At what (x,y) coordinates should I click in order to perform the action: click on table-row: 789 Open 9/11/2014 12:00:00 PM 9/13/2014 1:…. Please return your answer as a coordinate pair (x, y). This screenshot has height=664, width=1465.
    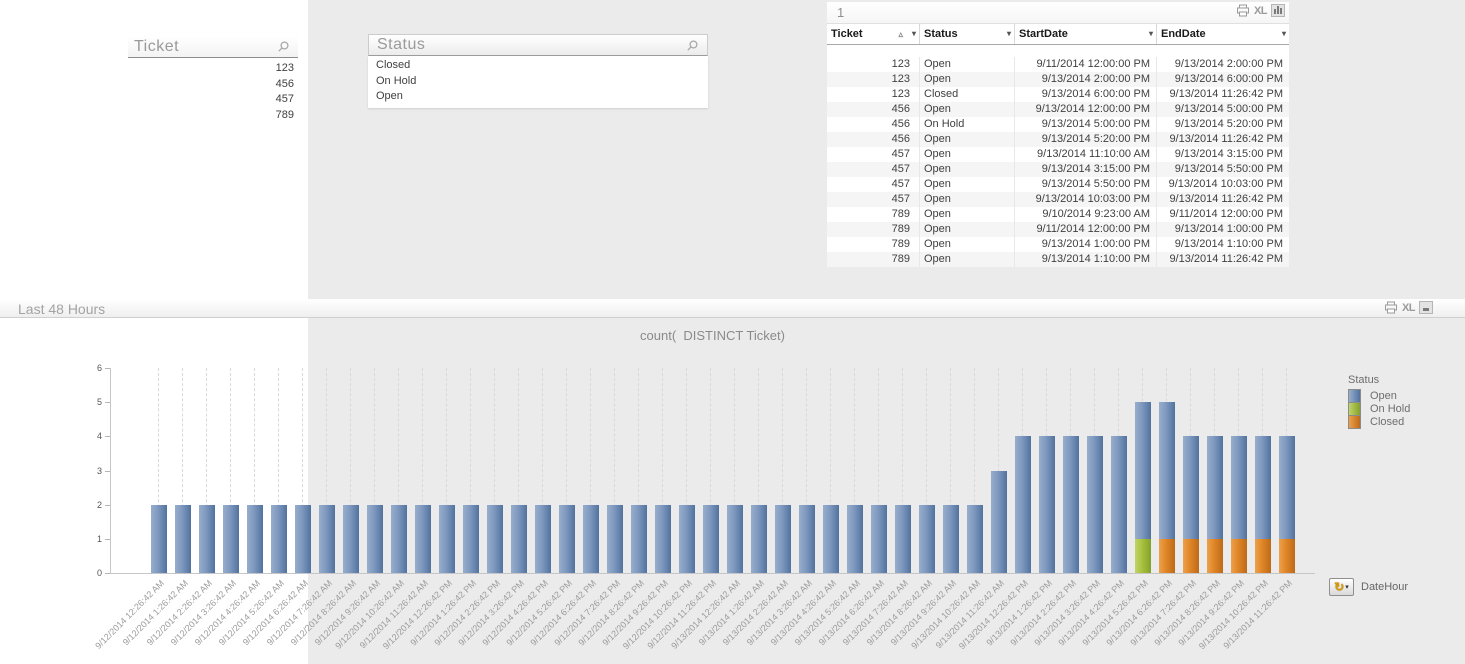
    Looking at the image, I should click on (1058, 229).